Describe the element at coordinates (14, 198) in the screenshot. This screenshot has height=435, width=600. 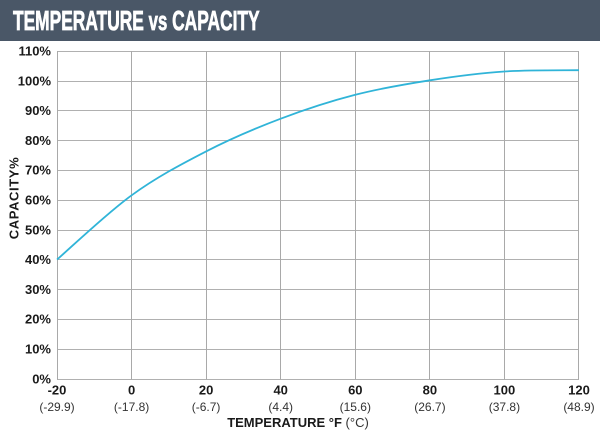
I see `svg-text: CAPACITY%` at that location.